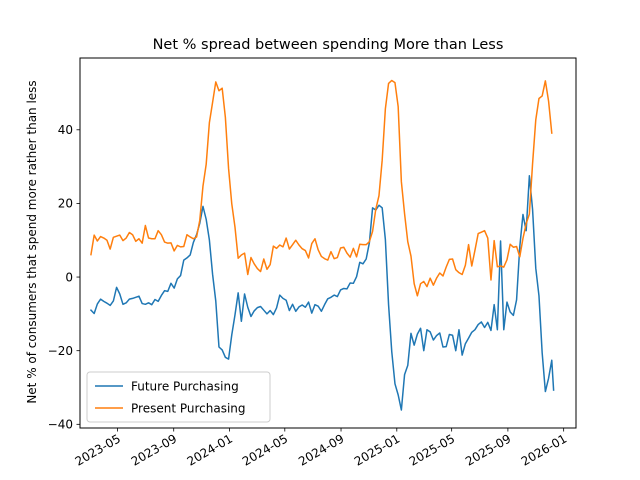 The image size is (640, 480). I want to click on y-tick-label: 40, so click(65, 130).